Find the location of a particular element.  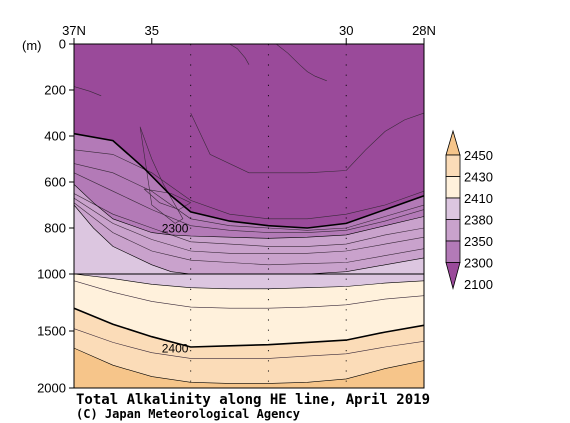

contour-labels: 2300 2400 is located at coordinates (175, 289).